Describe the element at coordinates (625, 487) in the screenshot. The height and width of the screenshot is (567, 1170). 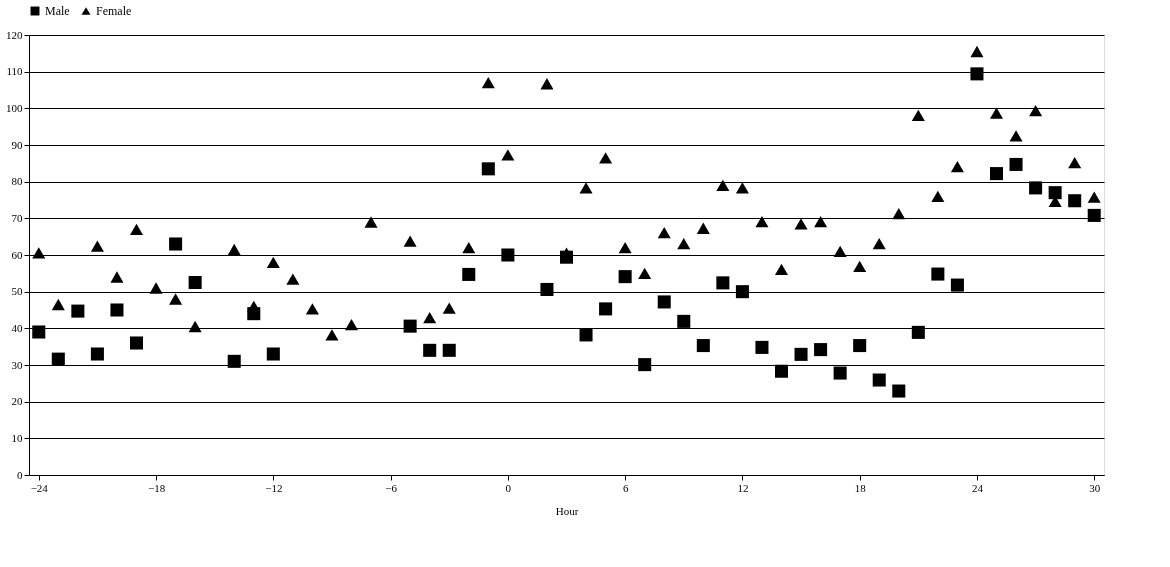
I see `x-tick-label: 6` at that location.